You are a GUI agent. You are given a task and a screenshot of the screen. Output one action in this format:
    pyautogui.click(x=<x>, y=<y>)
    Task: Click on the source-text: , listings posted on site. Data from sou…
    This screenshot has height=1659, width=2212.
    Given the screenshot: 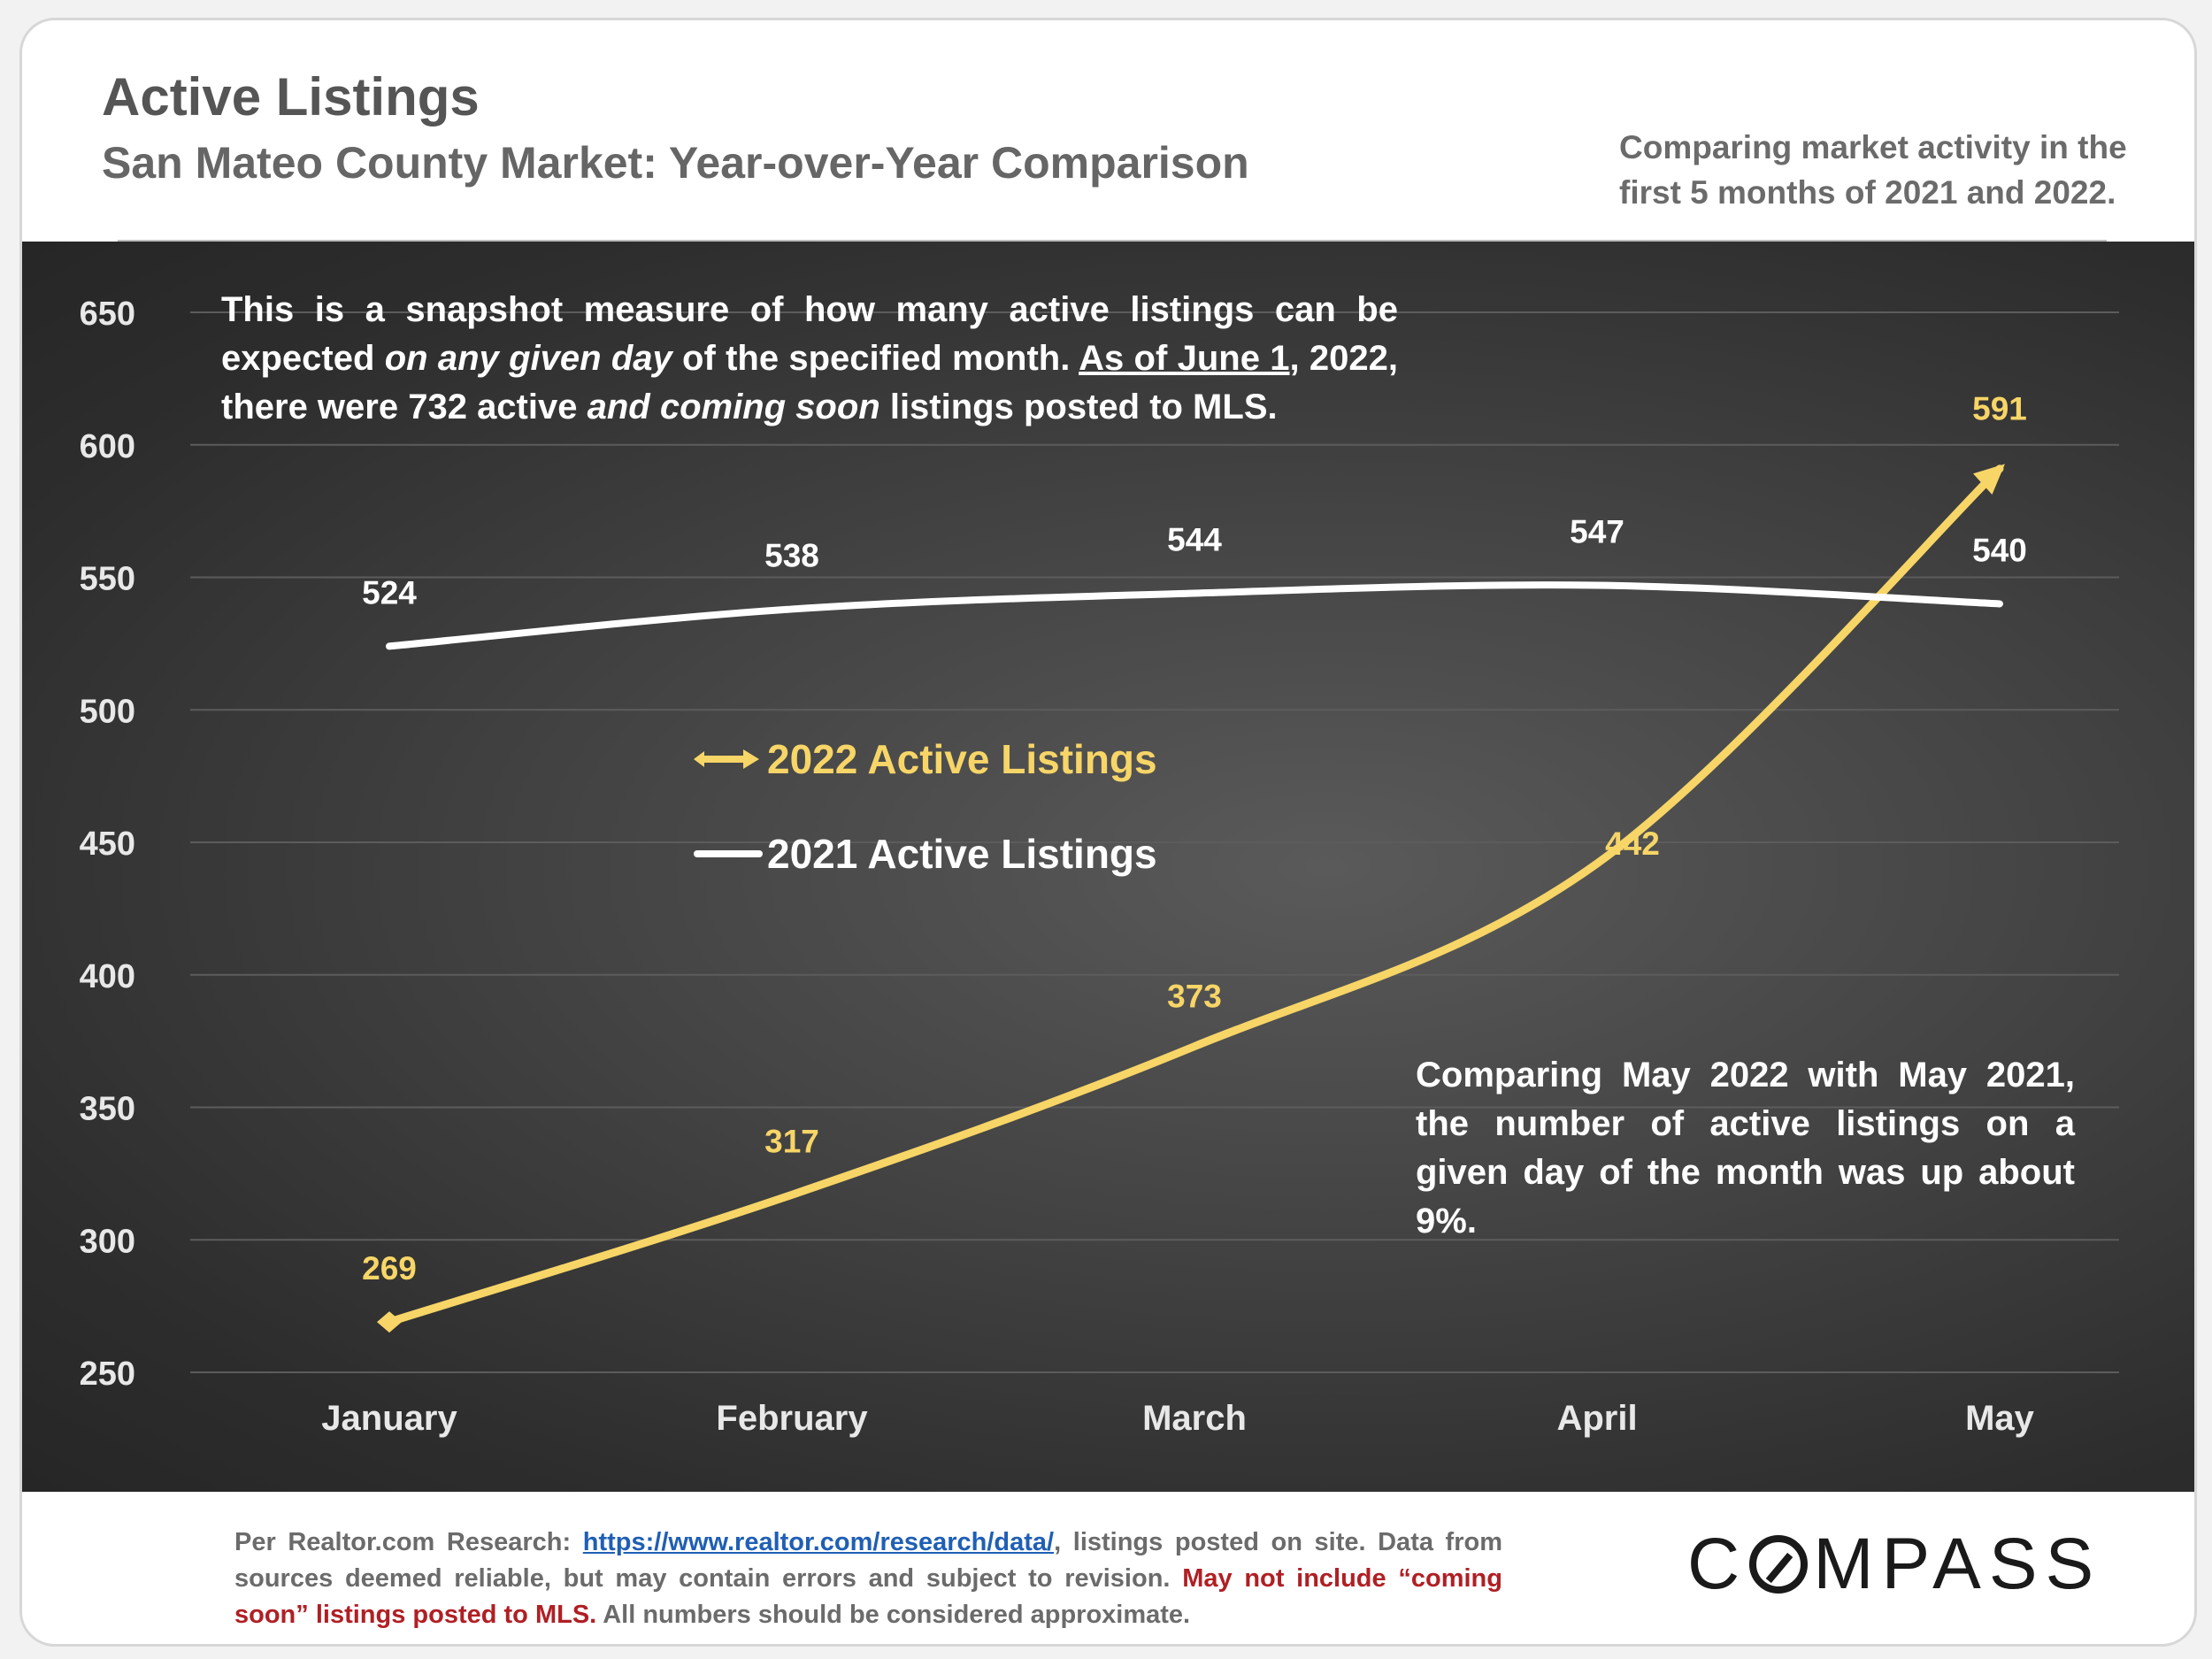 What is the action you would take?
    pyautogui.click(x=868, y=1561)
    